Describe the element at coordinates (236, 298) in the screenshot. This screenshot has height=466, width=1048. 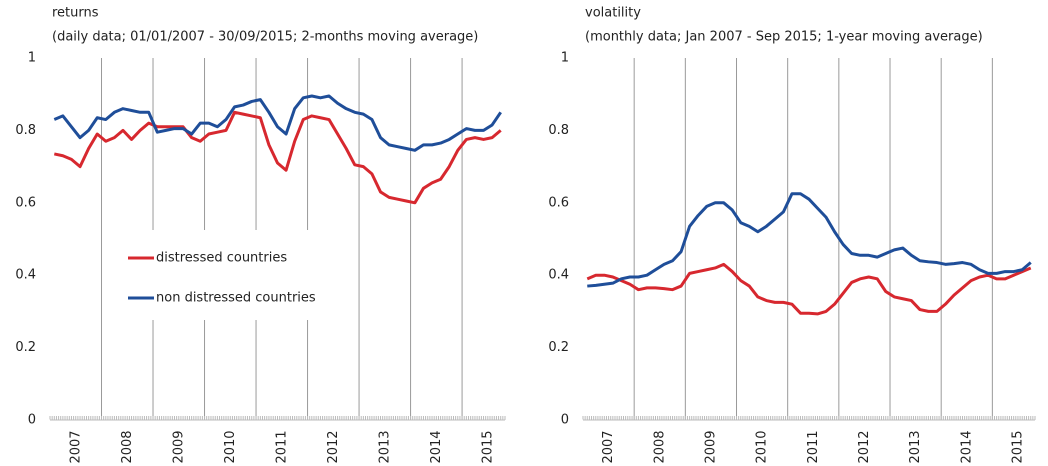
I see `legend-label: non distressed countries` at that location.